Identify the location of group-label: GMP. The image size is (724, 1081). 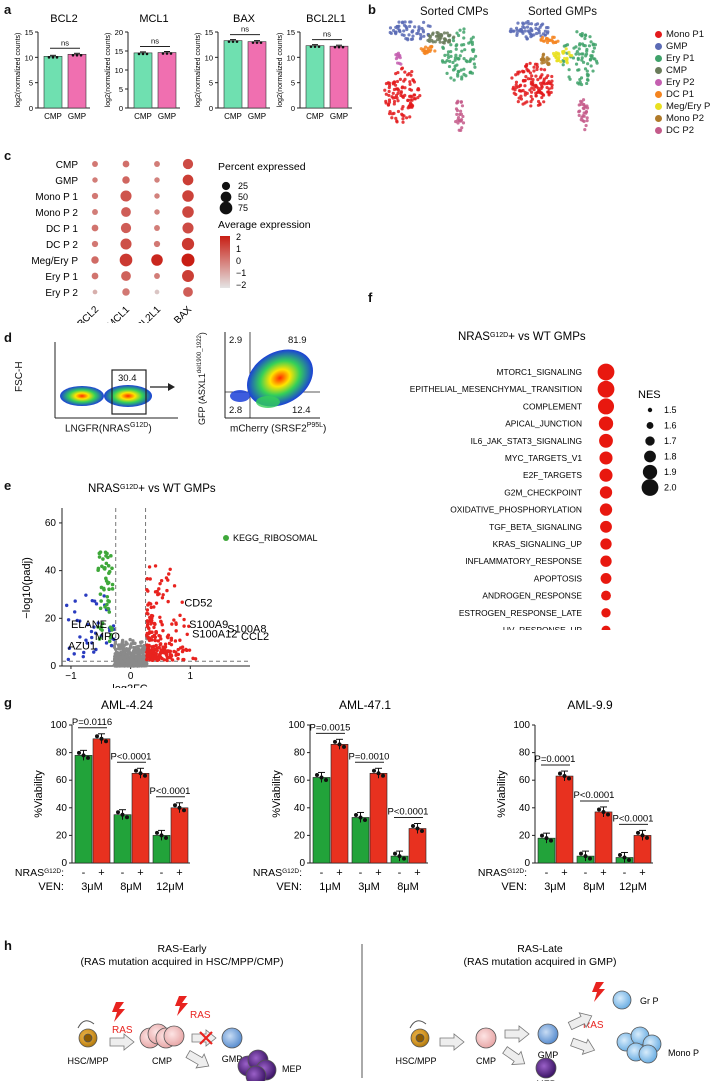
(257, 116).